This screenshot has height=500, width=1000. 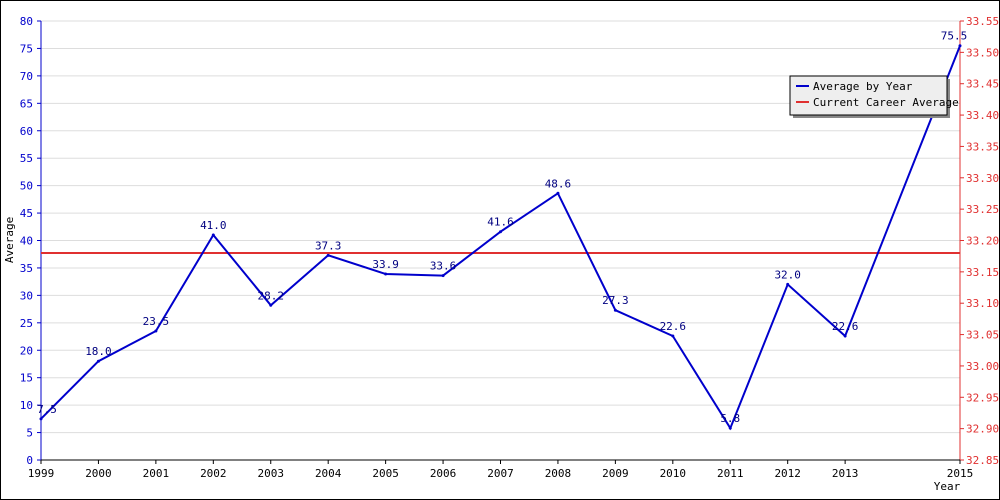 What do you see at coordinates (26, 131) in the screenshot?
I see `left-tick-label: 60` at bounding box center [26, 131].